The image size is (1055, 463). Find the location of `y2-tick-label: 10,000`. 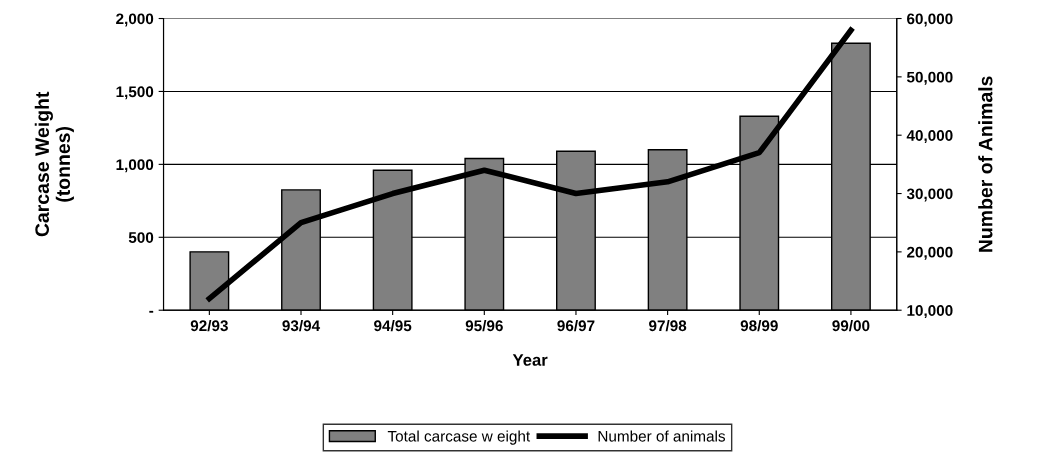

y2-tick-label: 10,000 is located at coordinates (930, 312).